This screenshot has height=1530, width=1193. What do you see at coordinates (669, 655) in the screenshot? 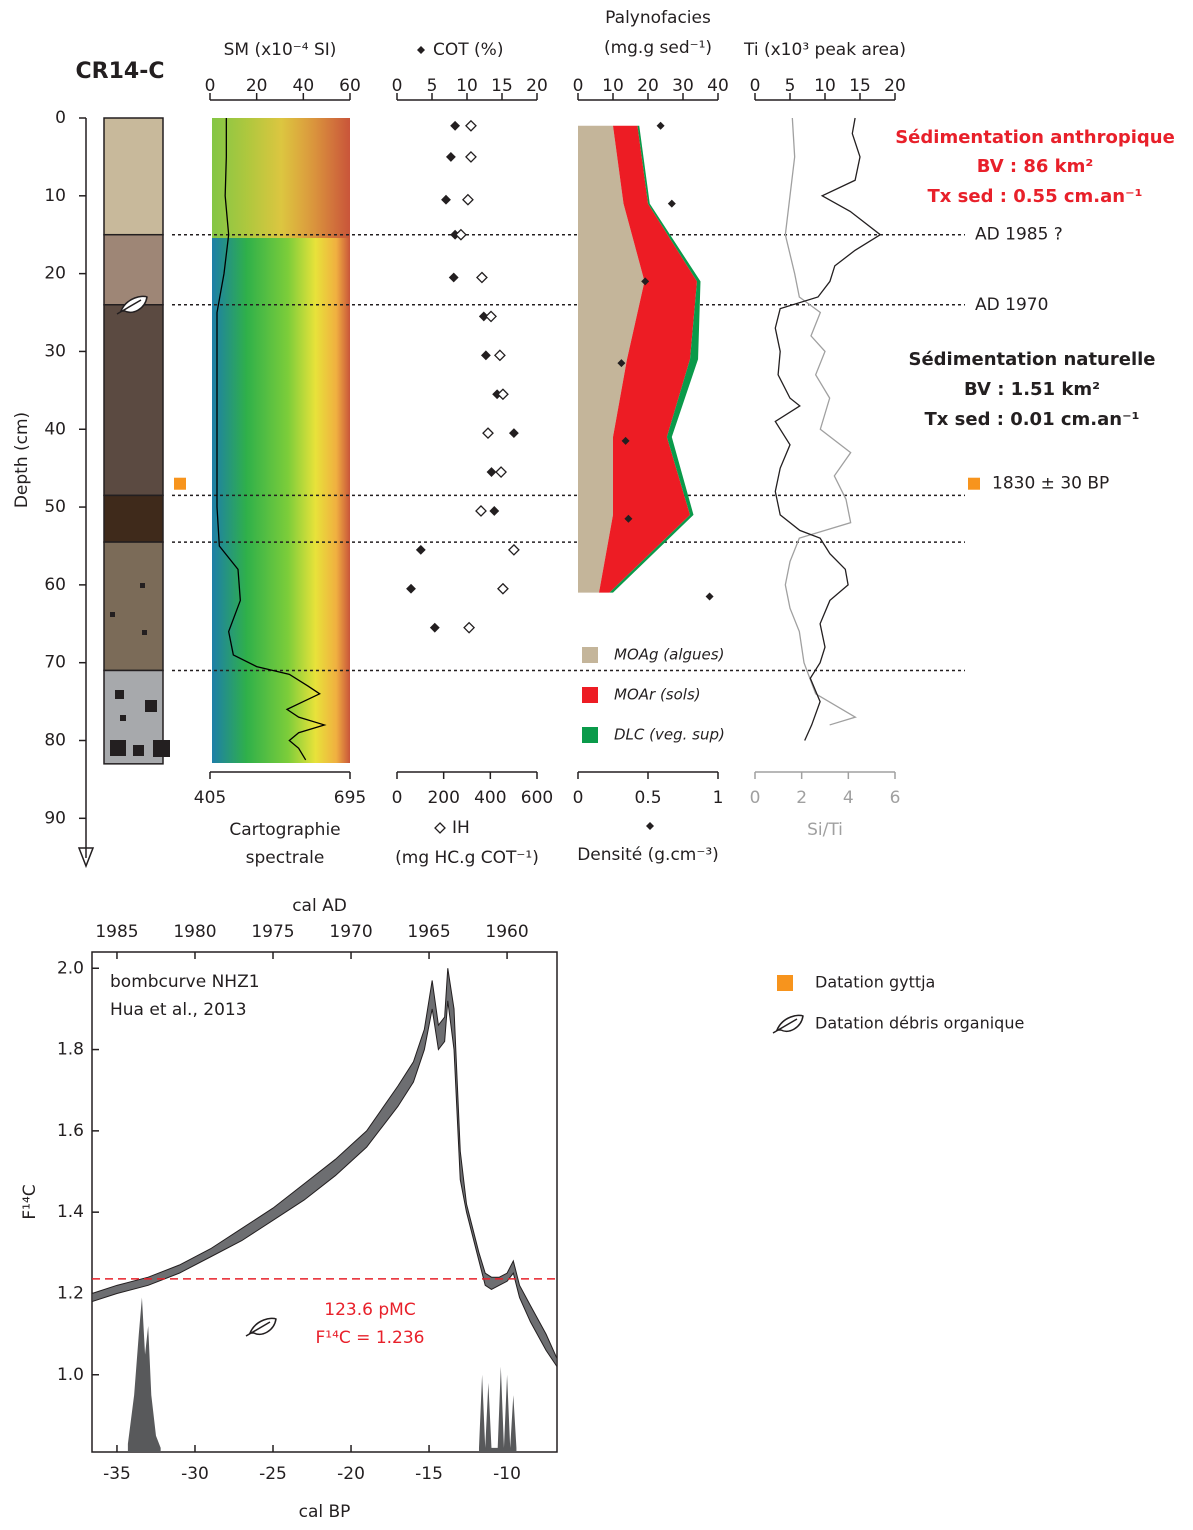
I see `legend-label: MOAg (algues)` at bounding box center [669, 655].